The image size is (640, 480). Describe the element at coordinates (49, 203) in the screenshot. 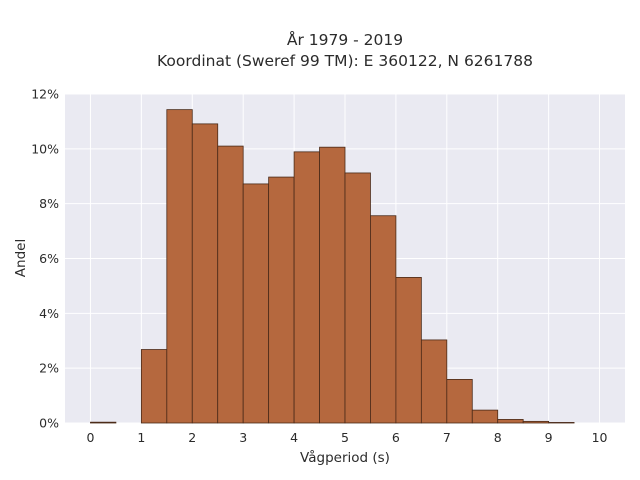

I see `y-tick-label-4: 8%` at that location.